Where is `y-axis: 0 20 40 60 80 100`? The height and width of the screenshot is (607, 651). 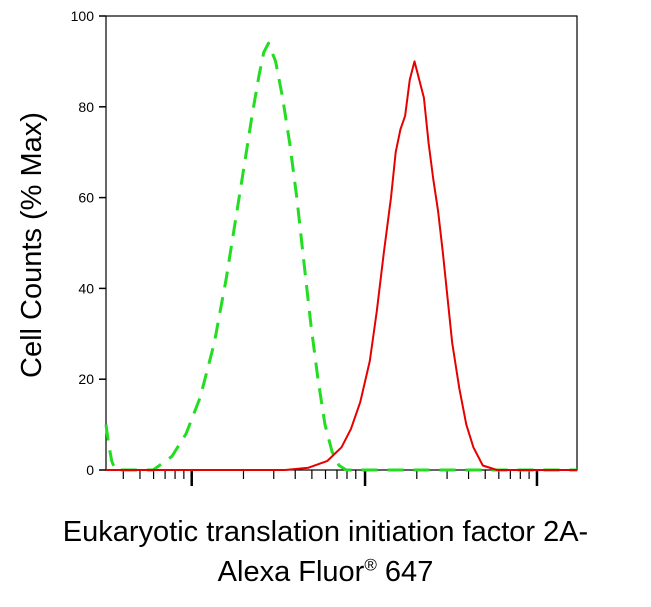 y-axis: 0 20 40 60 80 100 is located at coordinates (88, 243).